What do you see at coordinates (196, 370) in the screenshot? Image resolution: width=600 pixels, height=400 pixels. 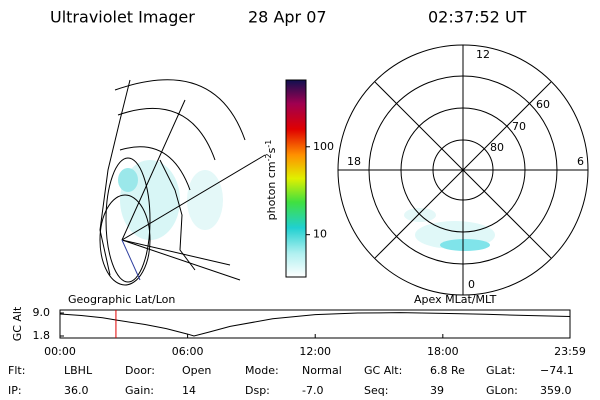 I see `status-value: Open` at bounding box center [196, 370].